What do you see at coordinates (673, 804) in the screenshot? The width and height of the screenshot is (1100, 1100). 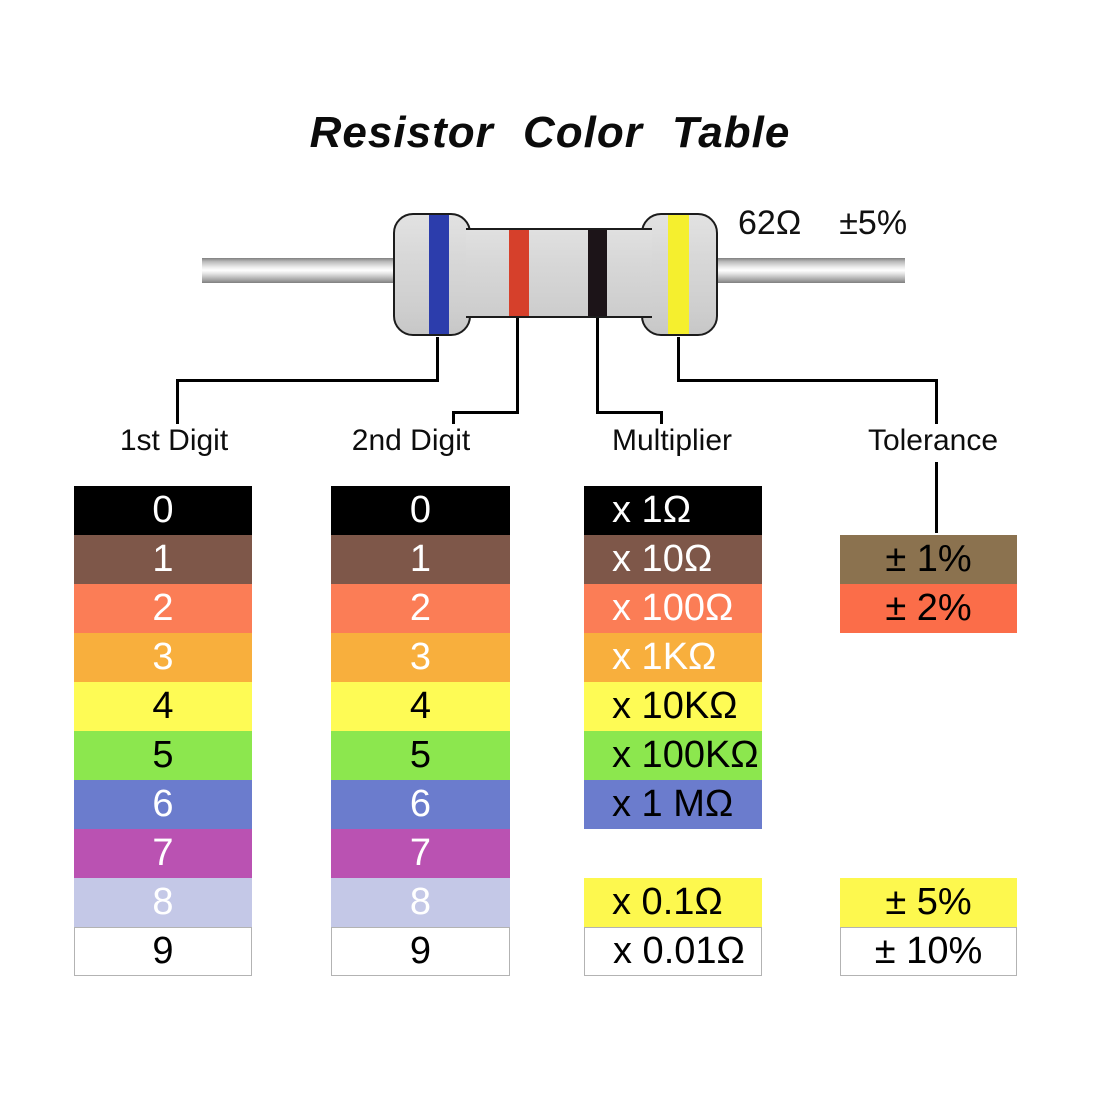 I see `table-row: x 1 MΩ` at bounding box center [673, 804].